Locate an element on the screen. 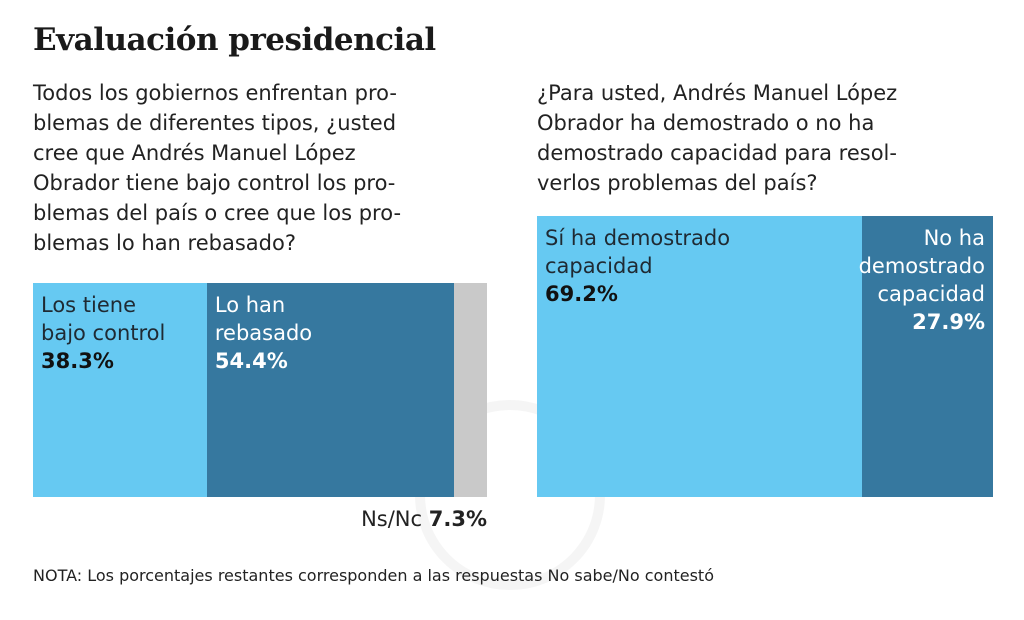  nsnc-value: 7.3% is located at coordinates (457, 519).